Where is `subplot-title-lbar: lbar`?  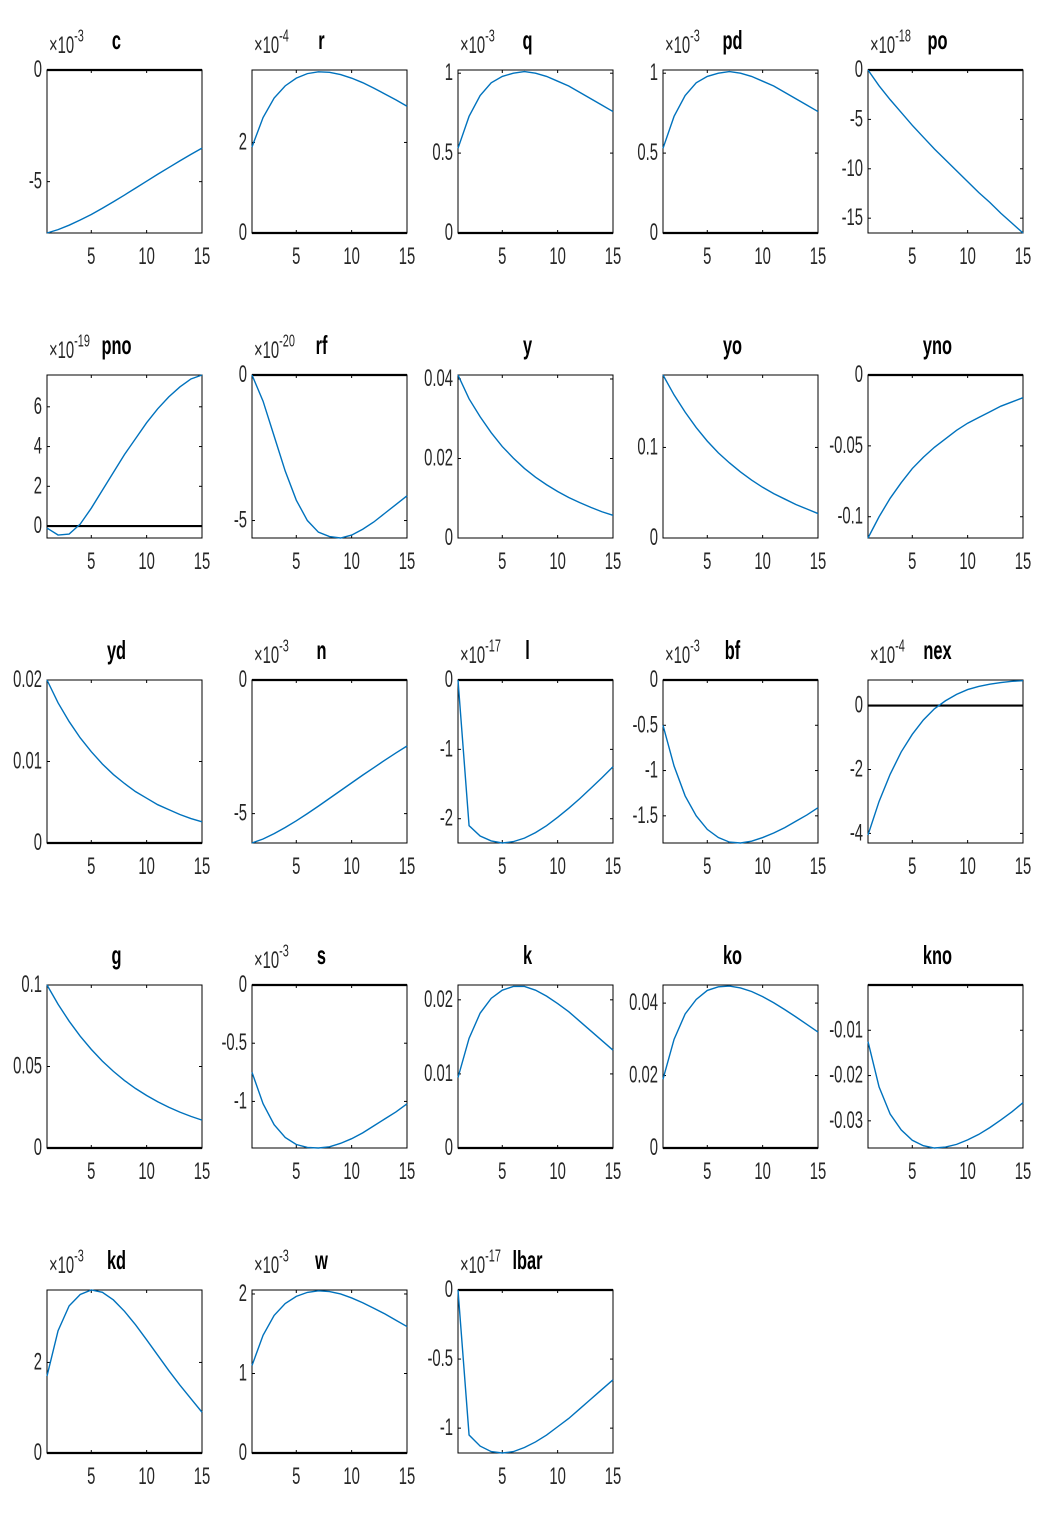 subplot-title-lbar: lbar is located at coordinates (527, 1260).